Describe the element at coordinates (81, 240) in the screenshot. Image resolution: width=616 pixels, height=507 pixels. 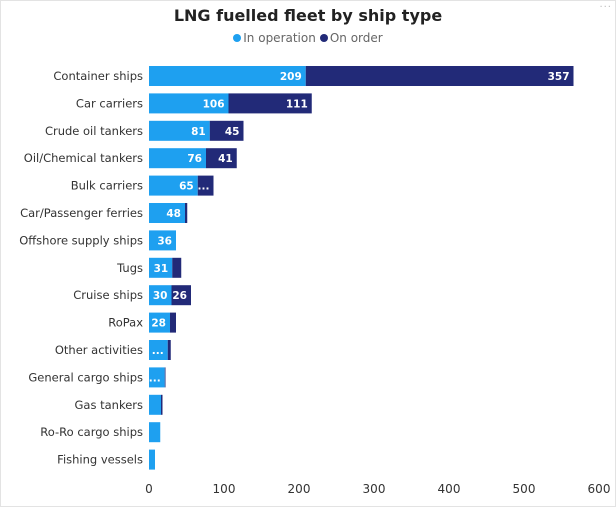
I see `category-label-offshore-supply-ships: Offshore supply ships` at that location.